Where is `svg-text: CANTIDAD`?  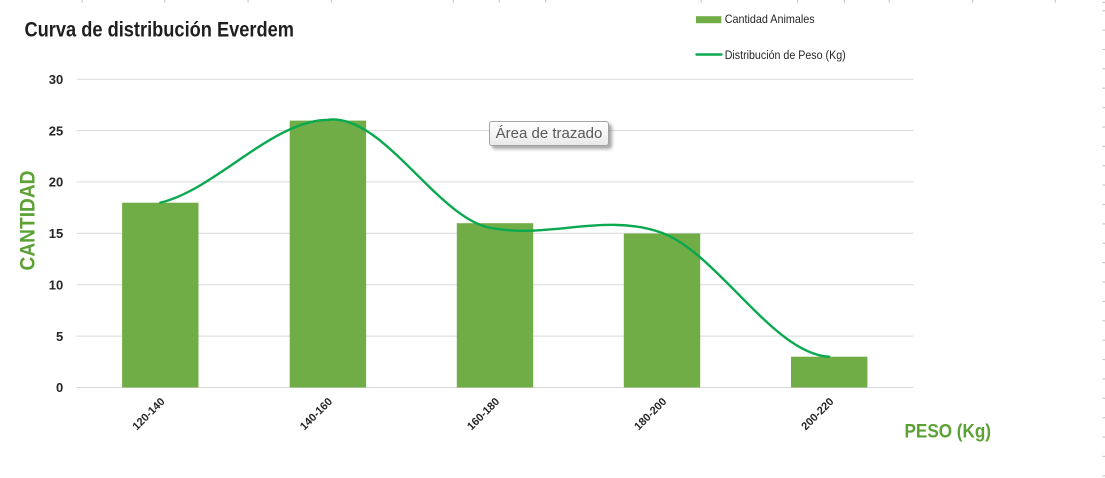 svg-text: CANTIDAD is located at coordinates (28, 221).